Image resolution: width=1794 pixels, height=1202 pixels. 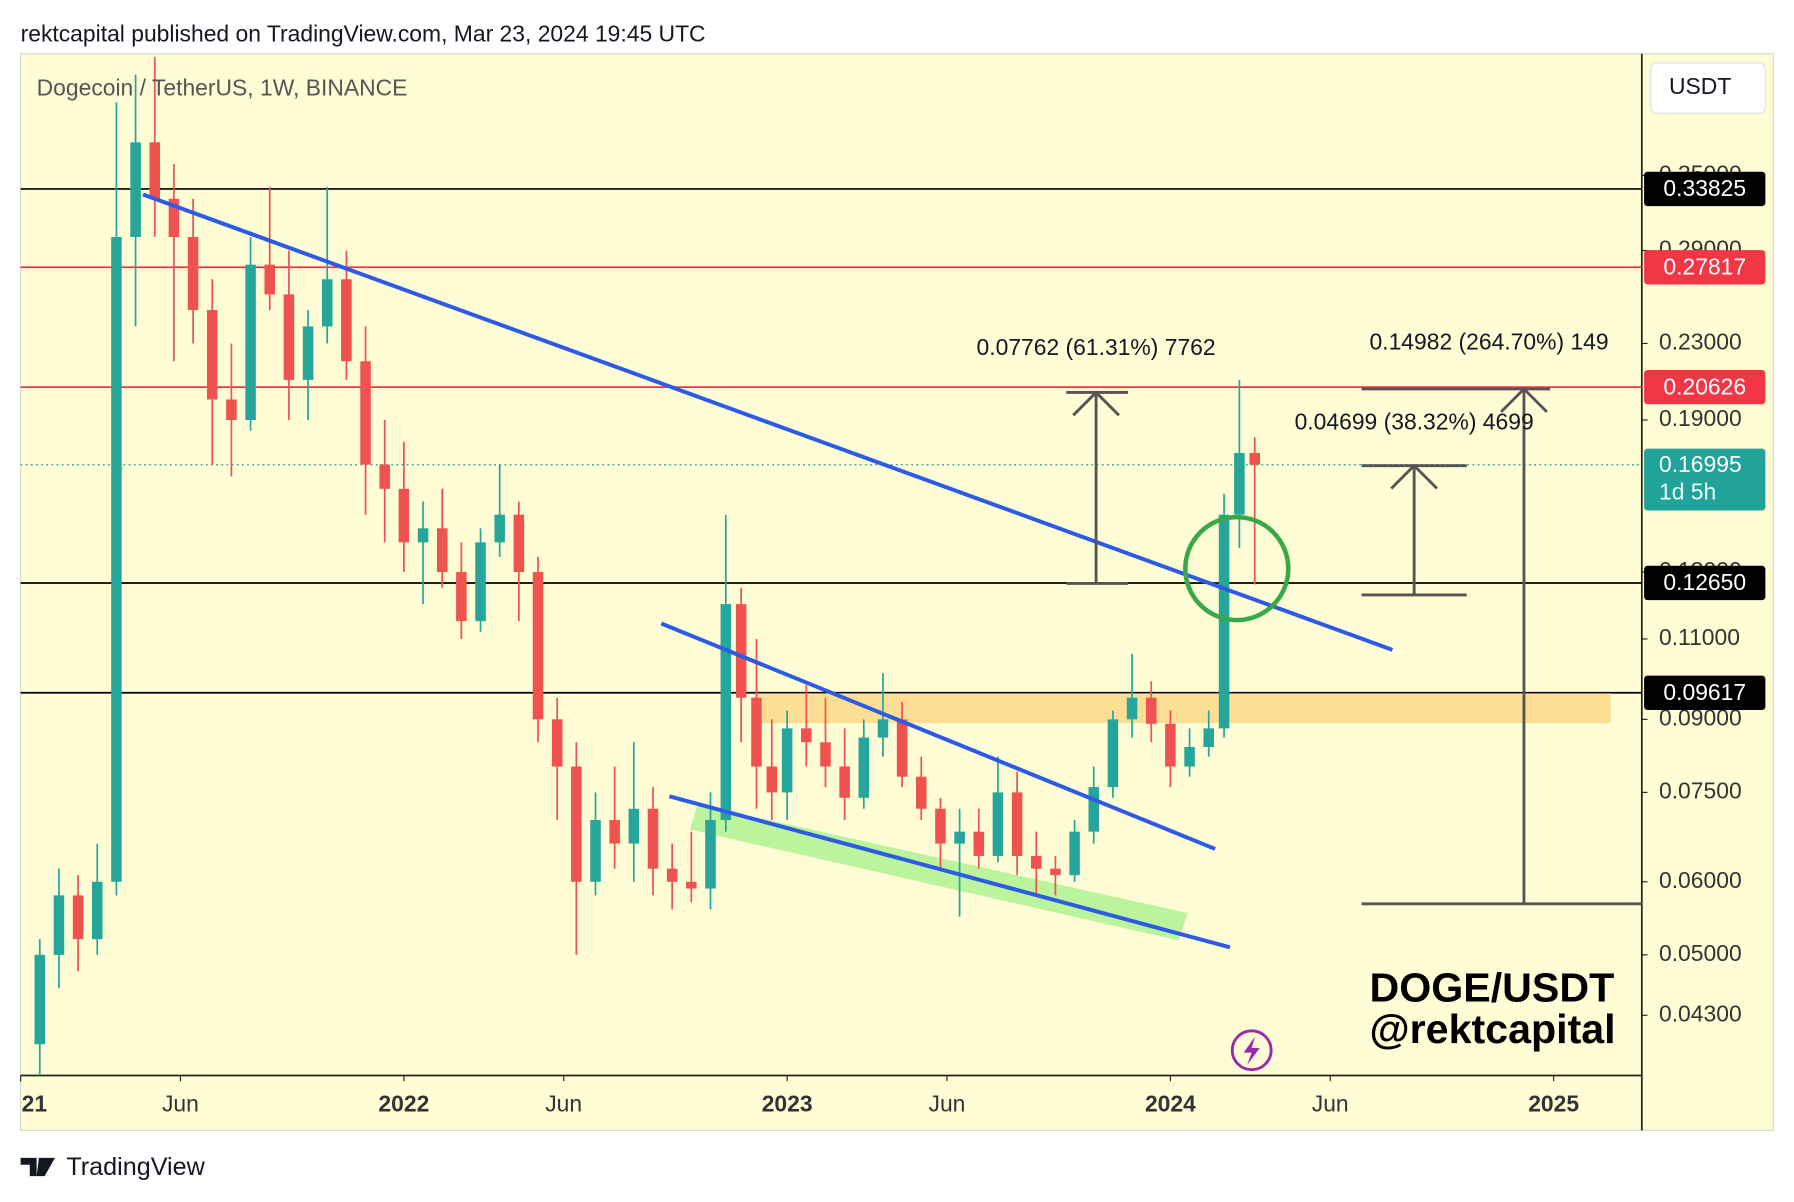 I want to click on brand: TradingView, so click(x=135, y=1167).